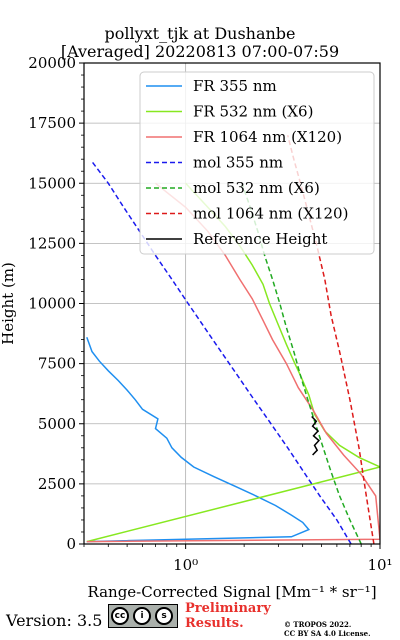  Describe the element at coordinates (52, 63) in the screenshot. I see `y-tick-label: 20000` at that location.